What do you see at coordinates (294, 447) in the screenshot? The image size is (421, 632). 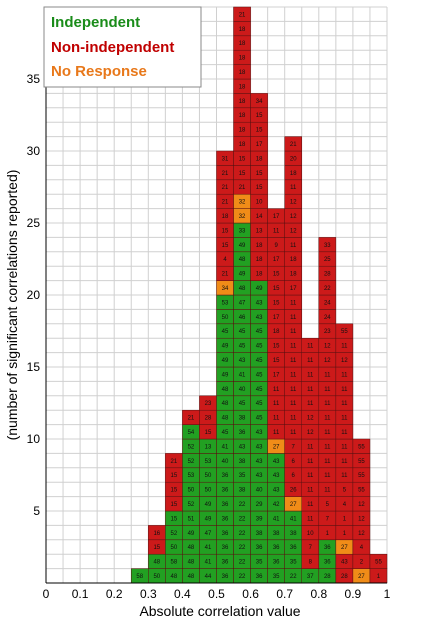 I see `cell-label: 7` at bounding box center [294, 447].